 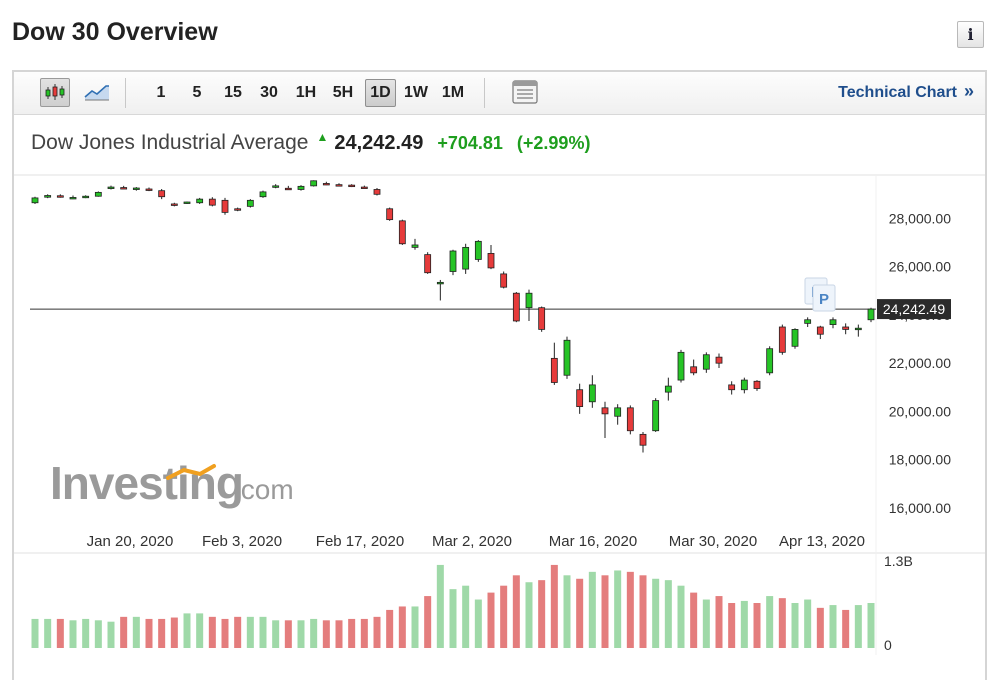 What do you see at coordinates (525, 92) in the screenshot?
I see `chart-settings-icon` at bounding box center [525, 92].